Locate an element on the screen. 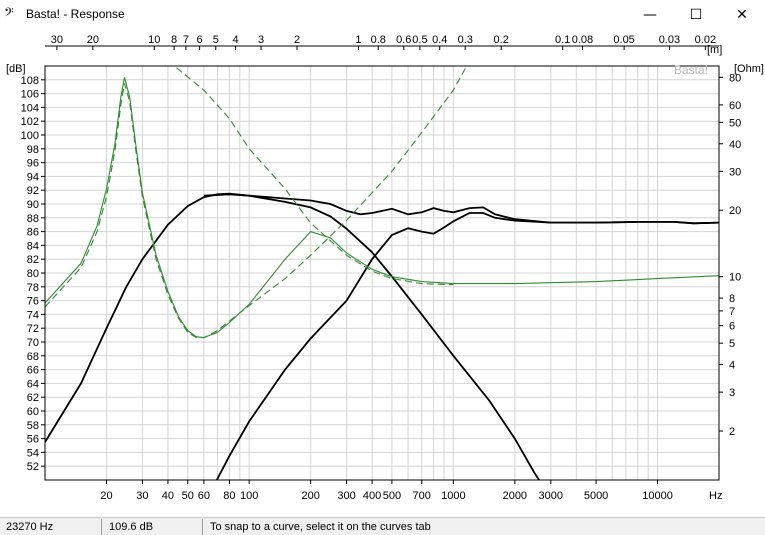 This screenshot has height=535, width=765. title-bar: 𝄢 Basta! - Response — ☐ ✕ is located at coordinates (382, 15).